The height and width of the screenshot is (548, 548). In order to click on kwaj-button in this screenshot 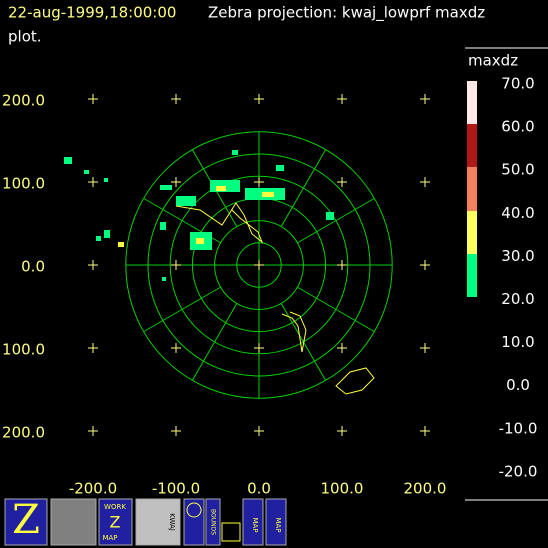, I will do `click(158, 522)`.